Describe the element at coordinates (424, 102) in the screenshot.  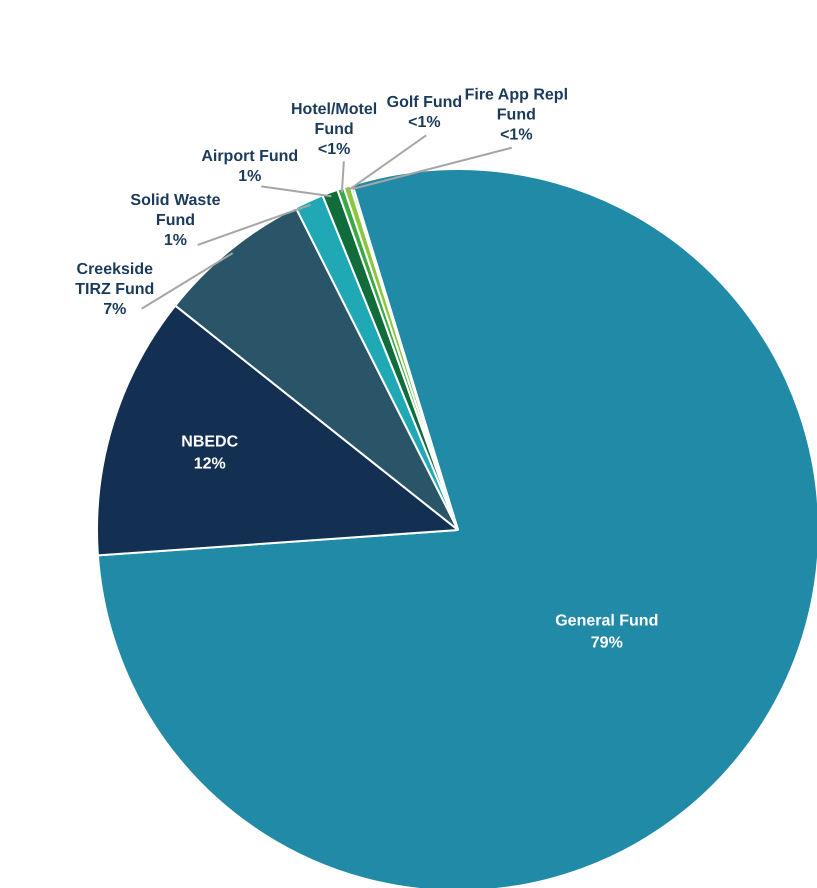
I see `slice-label: Golf Fund` at that location.